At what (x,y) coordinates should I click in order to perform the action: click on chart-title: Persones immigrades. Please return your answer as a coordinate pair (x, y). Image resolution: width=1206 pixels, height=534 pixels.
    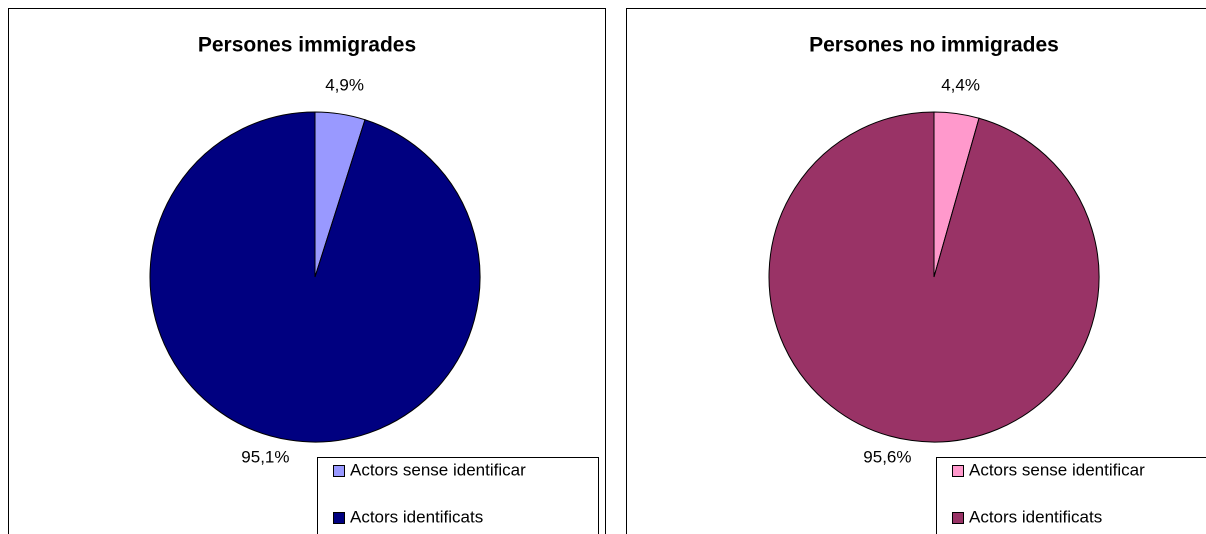
    Looking at the image, I should click on (307, 45).